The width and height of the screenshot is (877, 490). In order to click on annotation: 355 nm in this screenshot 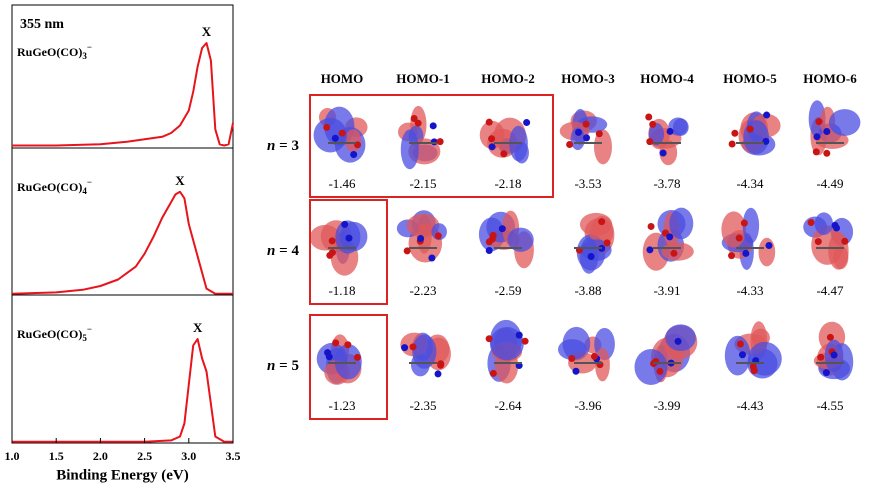, I will do `click(42, 24)`.